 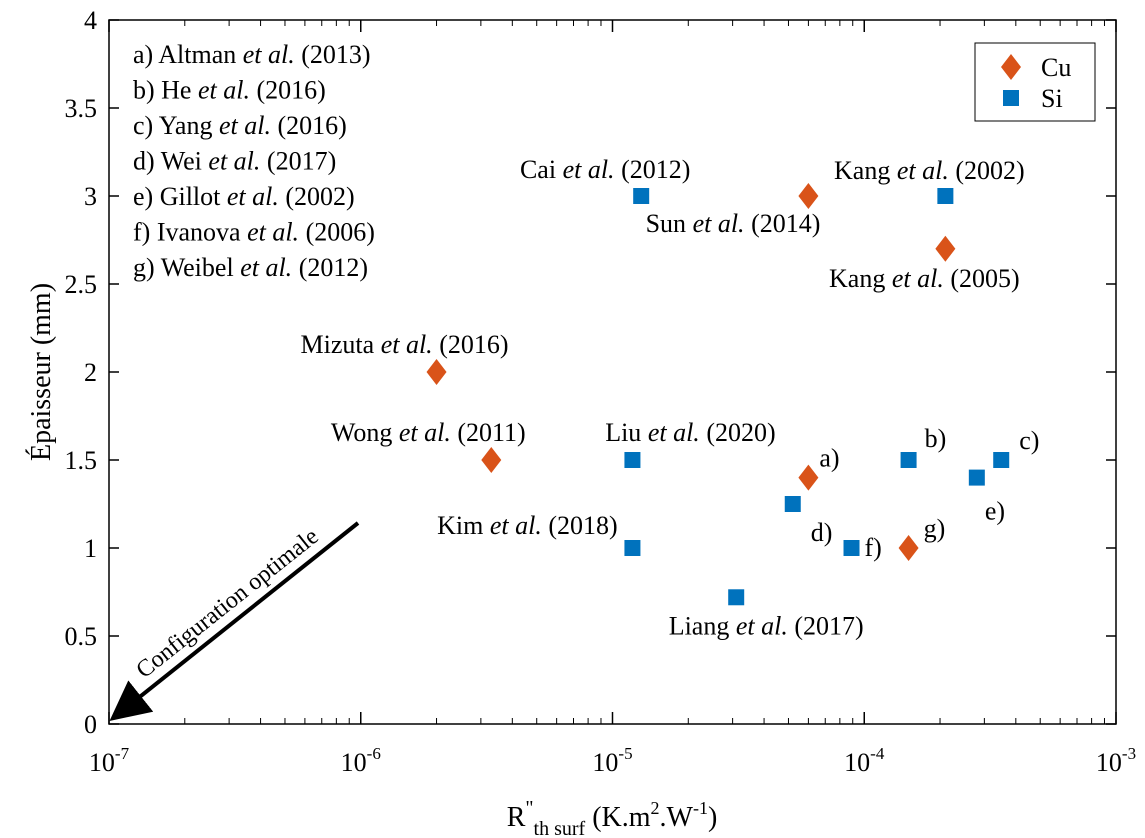 What do you see at coordinates (244, 196) in the screenshot?
I see `reference-item: e) Gillot et al. (2002)` at bounding box center [244, 196].